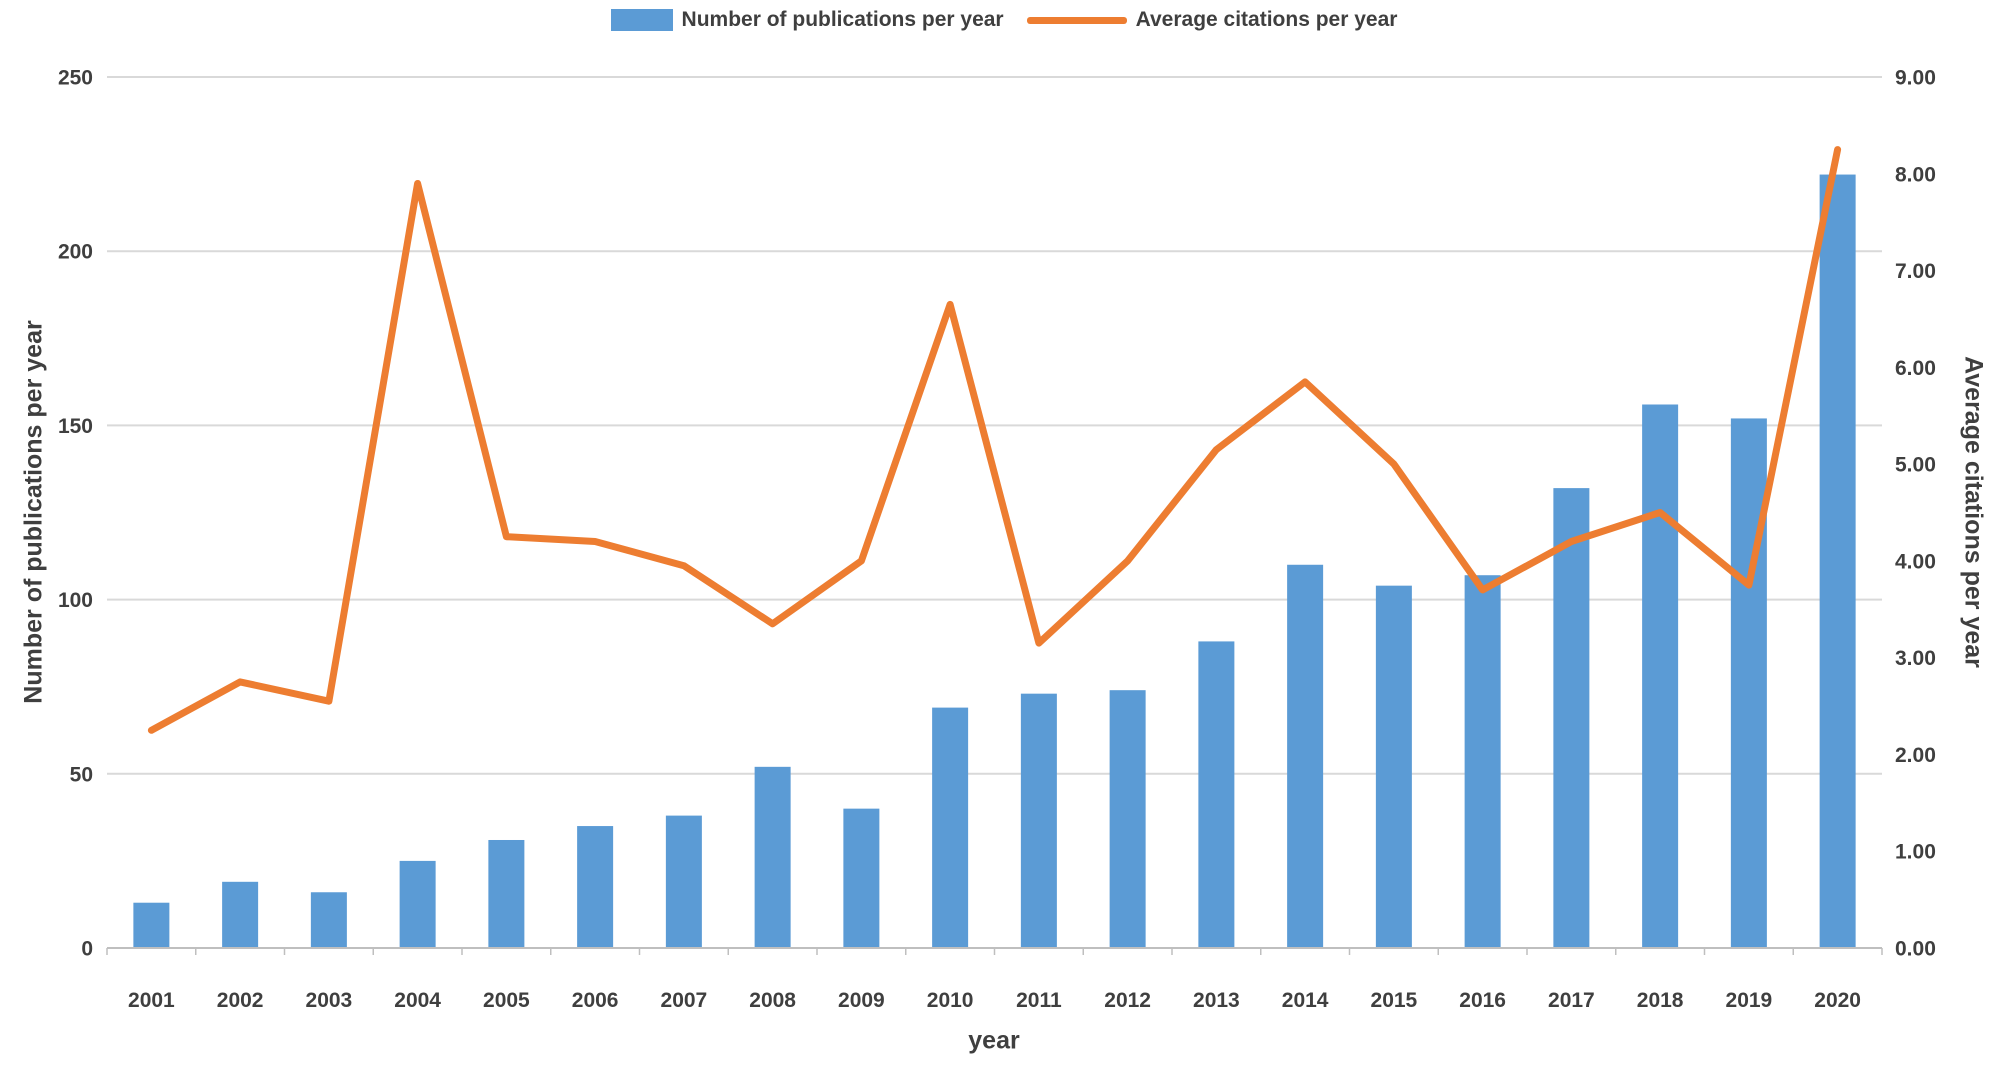 The image size is (2008, 1066). Describe the element at coordinates (81, 774) in the screenshot. I see `left-tick-50: 50` at that location.